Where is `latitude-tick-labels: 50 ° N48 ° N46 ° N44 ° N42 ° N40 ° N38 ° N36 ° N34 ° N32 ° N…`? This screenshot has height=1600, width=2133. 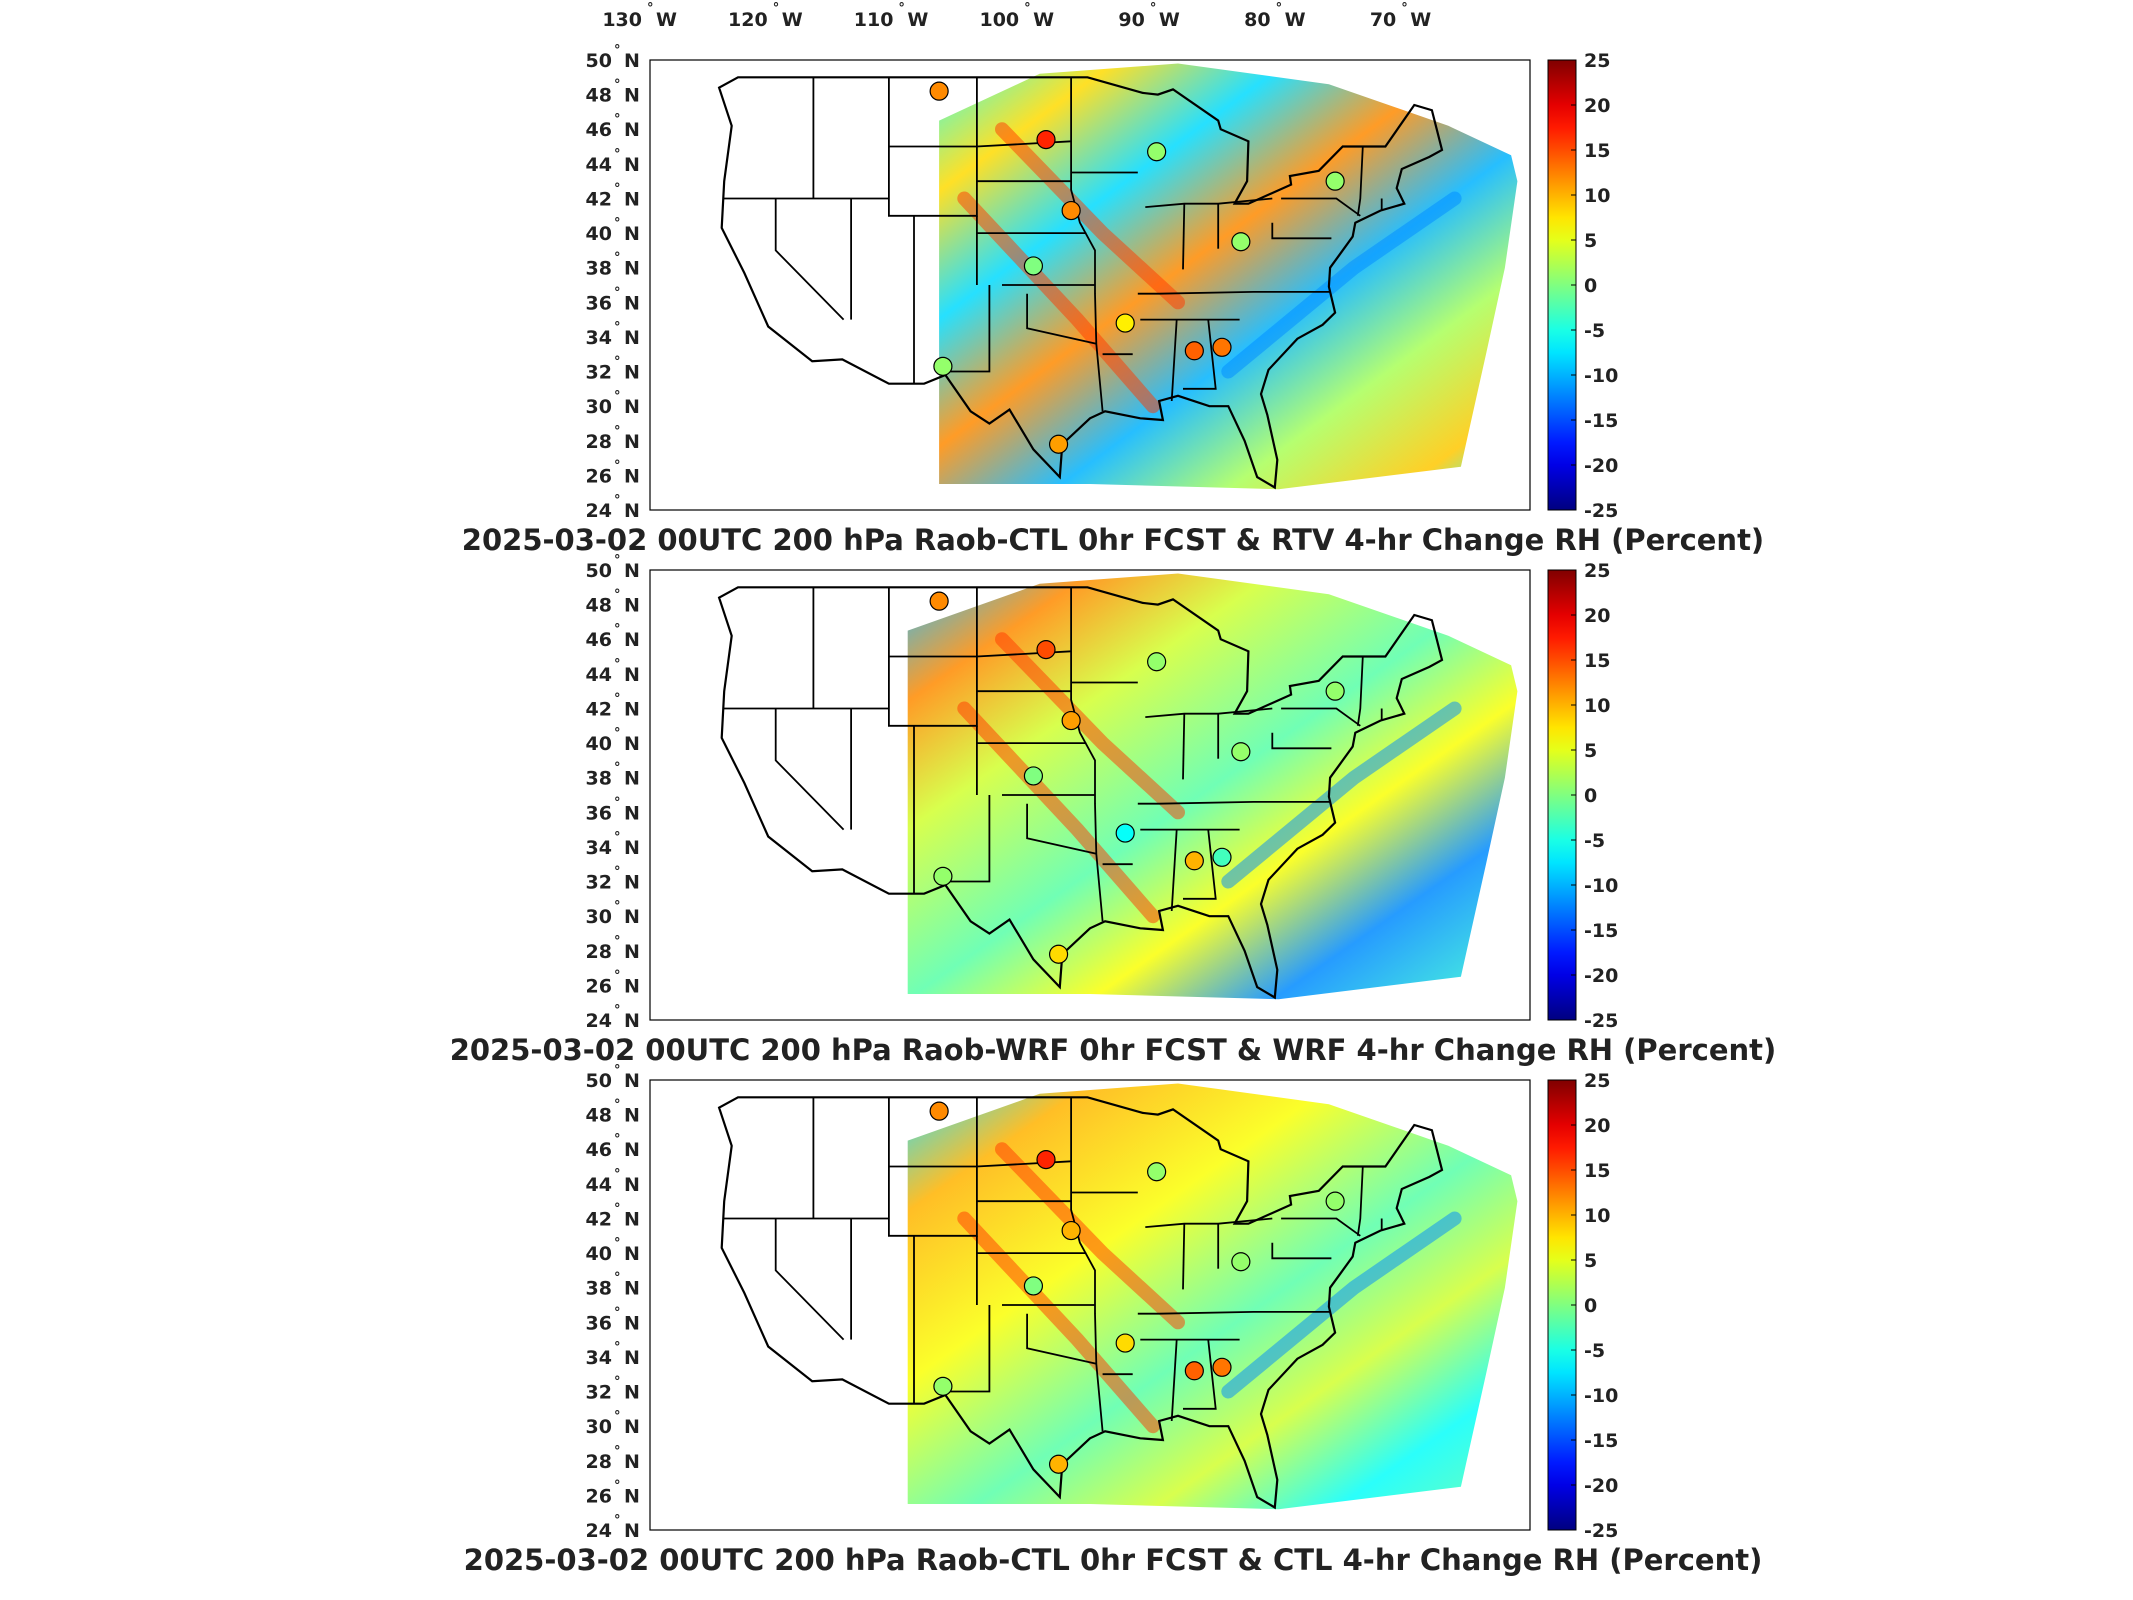 latitude-tick-labels: 50 ° N48 ° N46 ° N44 ° N42 ° N40 ° N38 ° N36 ° N34 ° N32 ° N… is located at coordinates (613, 792).